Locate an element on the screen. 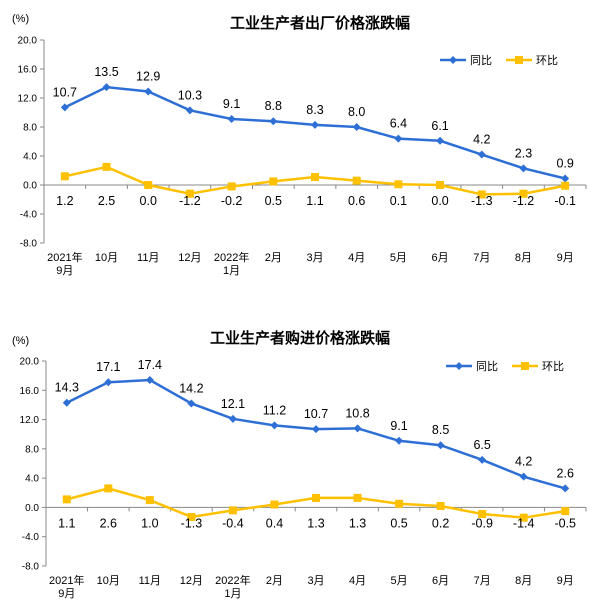  y-tick-label: -8.0 is located at coordinates (29, 244).